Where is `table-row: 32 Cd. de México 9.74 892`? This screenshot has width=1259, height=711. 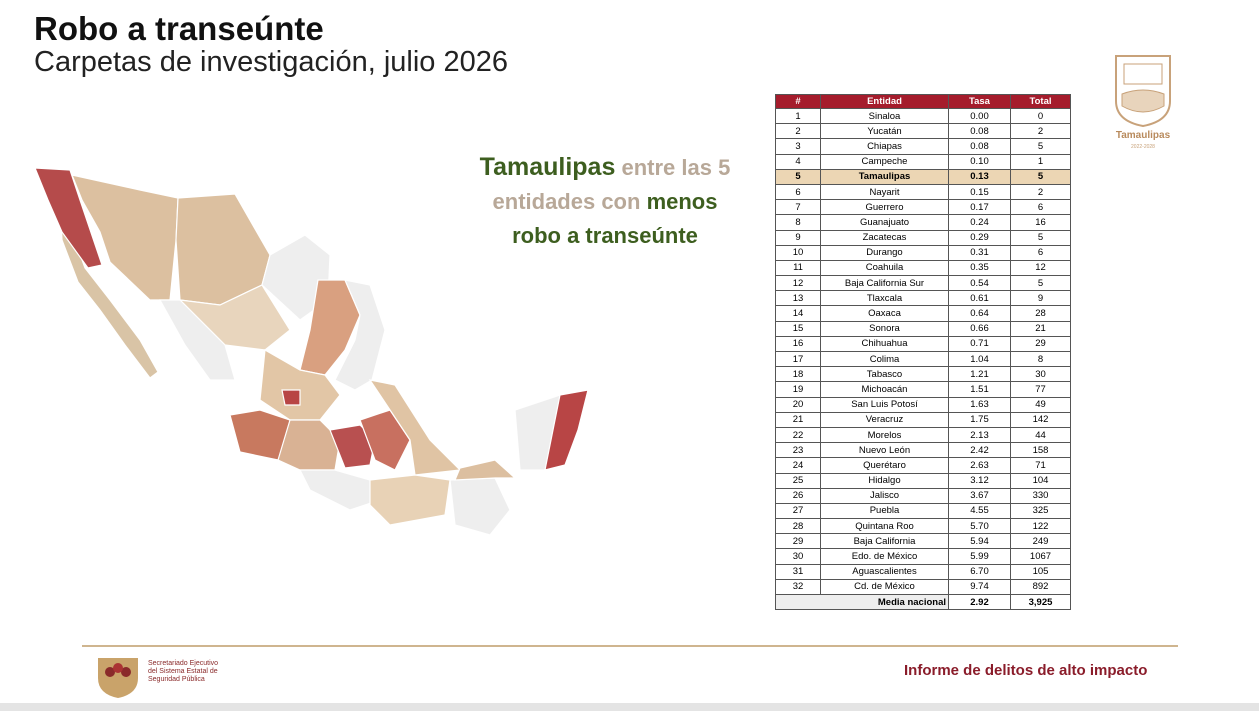 table-row: 32 Cd. de México 9.74 892 is located at coordinates (923, 587).